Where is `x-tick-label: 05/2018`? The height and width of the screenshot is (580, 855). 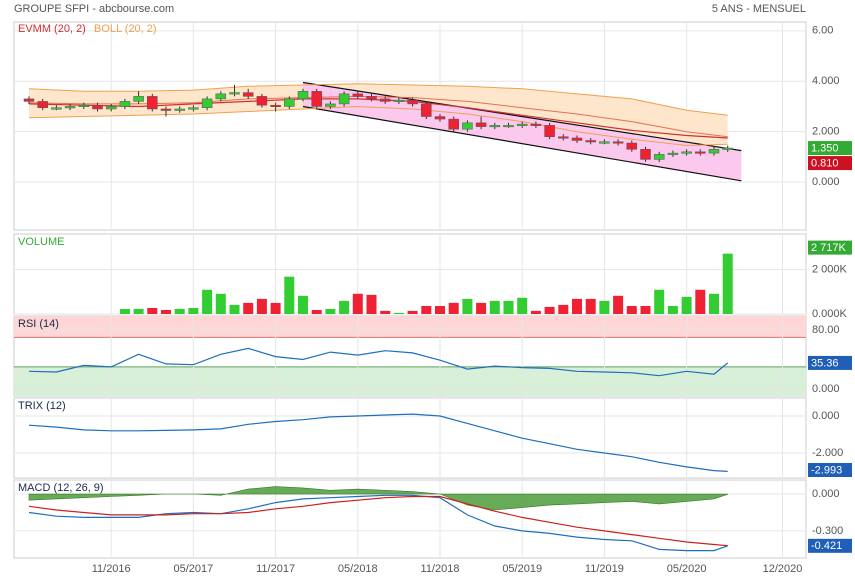
x-tick-label: 05/2018 is located at coordinates (358, 569).